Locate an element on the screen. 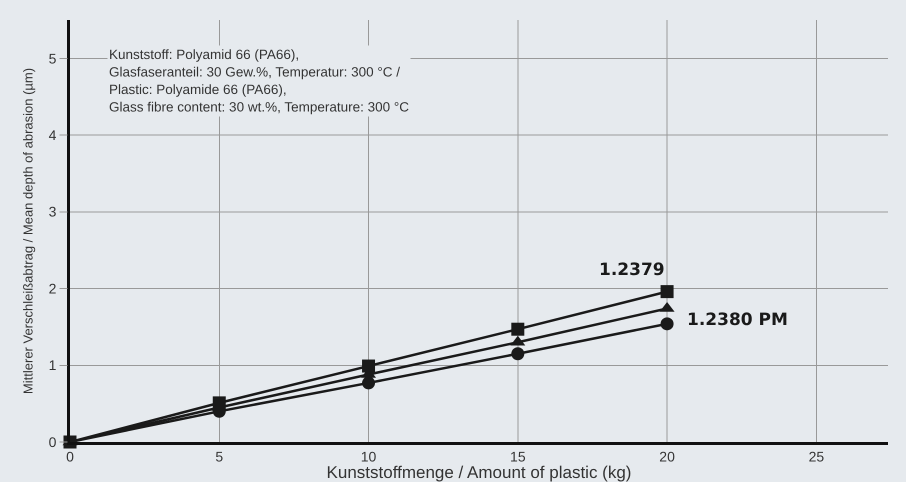 This screenshot has height=482, width=906. annotation: Kunststoff: Polyamid 66 (PA66), is located at coordinates (204, 54).